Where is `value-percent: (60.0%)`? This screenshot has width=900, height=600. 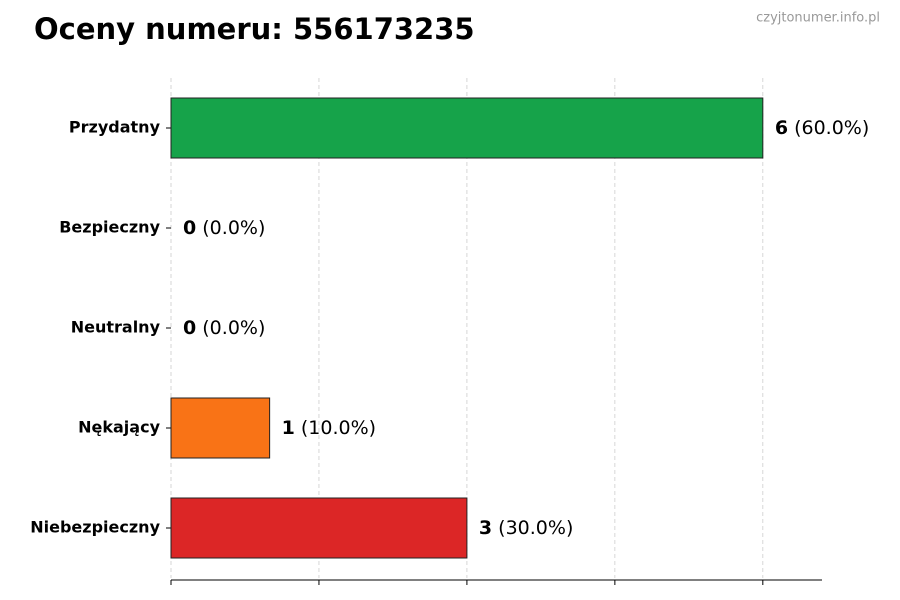
value-percent: (60.0%) is located at coordinates (828, 128).